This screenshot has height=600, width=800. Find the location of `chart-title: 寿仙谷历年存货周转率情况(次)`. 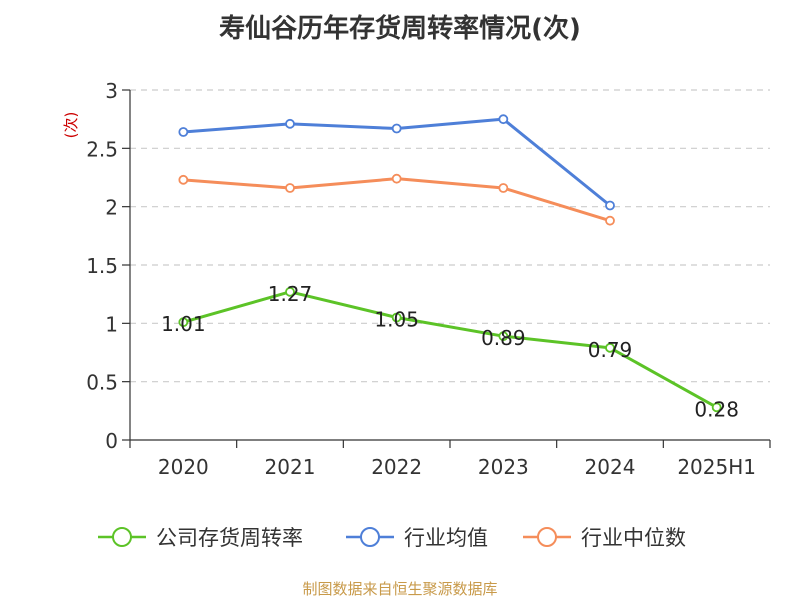

chart-title: 寿仙谷历年存货周转率情况(次) is located at coordinates (400, 29).